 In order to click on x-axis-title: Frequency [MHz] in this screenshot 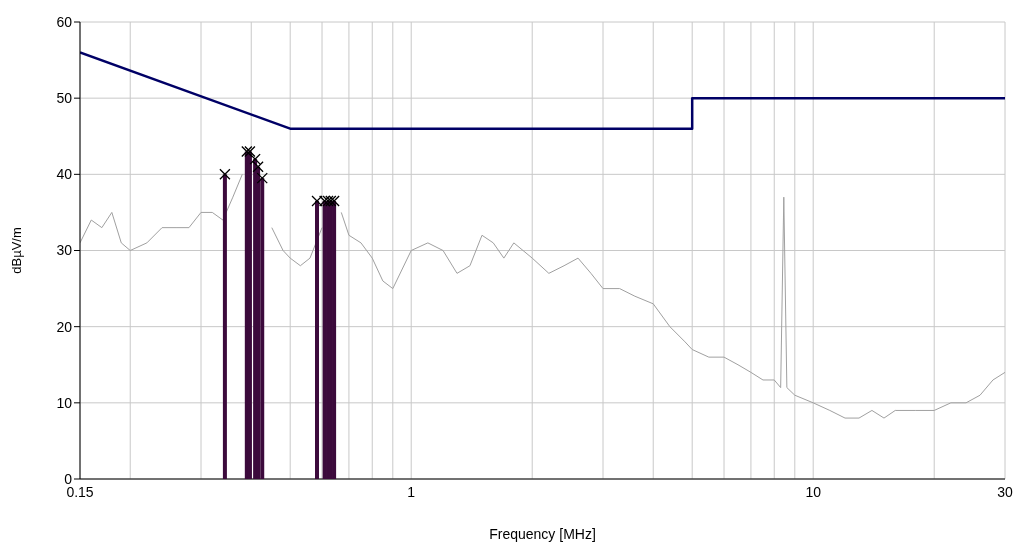, I will do `click(542, 534)`.